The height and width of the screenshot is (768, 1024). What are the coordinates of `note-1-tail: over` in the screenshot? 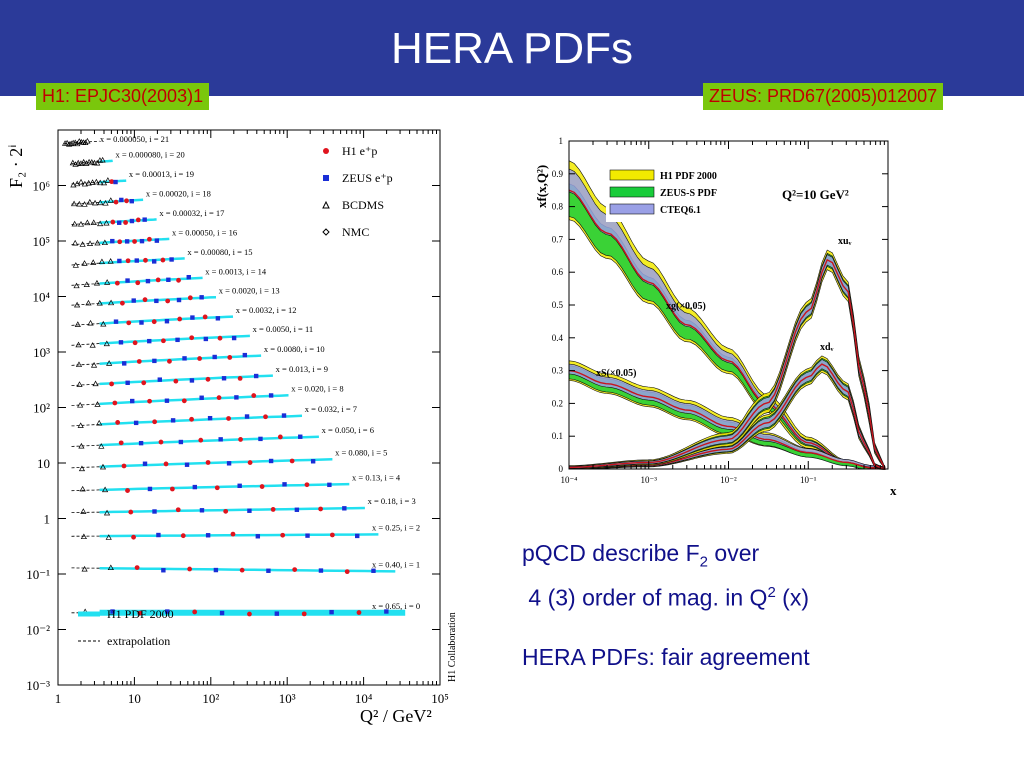 It's located at (734, 553).